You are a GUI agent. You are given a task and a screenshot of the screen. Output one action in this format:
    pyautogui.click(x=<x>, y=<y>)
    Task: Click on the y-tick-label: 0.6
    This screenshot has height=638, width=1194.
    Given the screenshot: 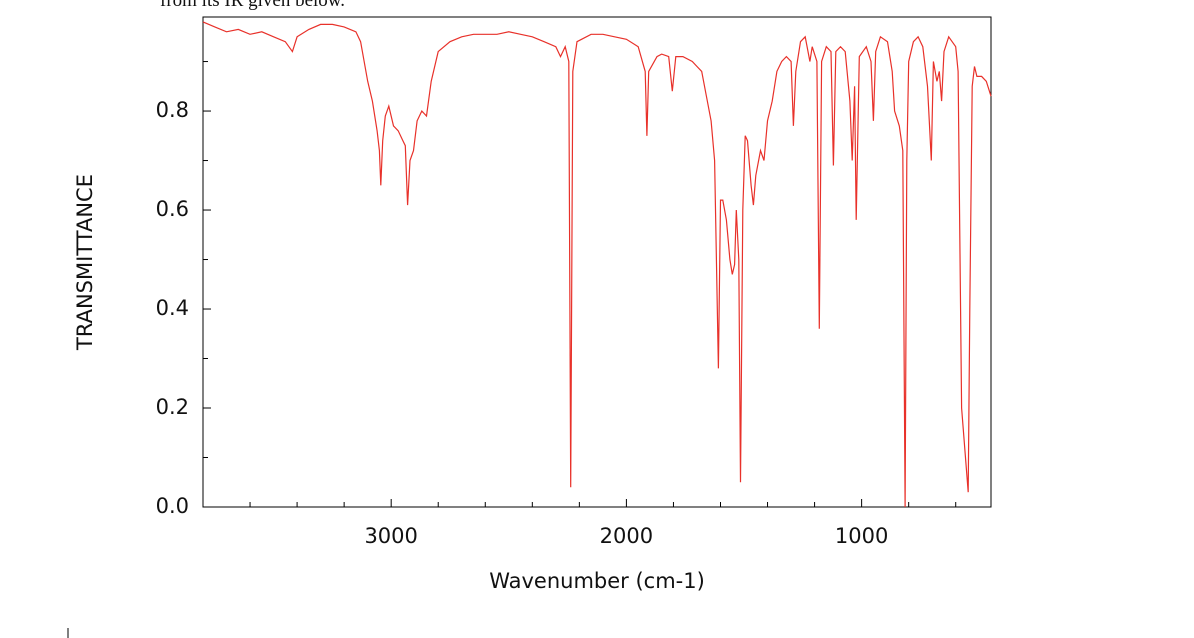 What is the action you would take?
    pyautogui.click(x=172, y=209)
    